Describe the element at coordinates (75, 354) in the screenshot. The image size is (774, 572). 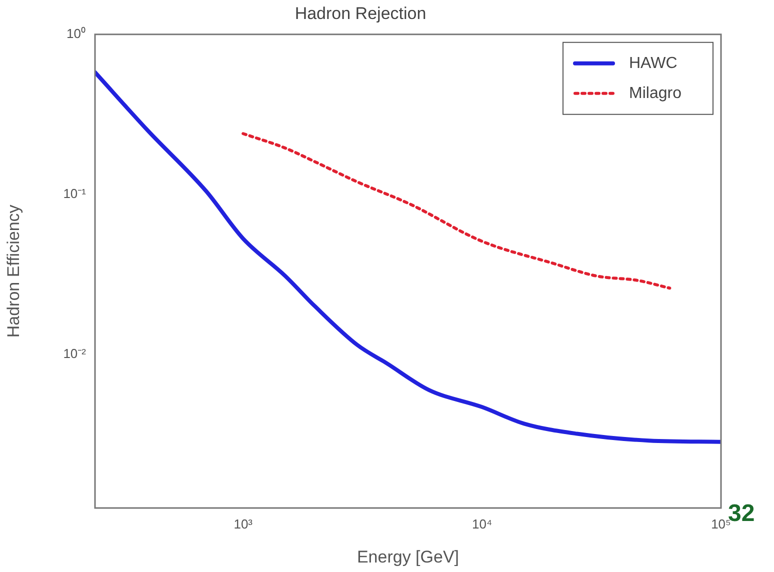
I see `y-tick-label: 10⁻²` at that location.